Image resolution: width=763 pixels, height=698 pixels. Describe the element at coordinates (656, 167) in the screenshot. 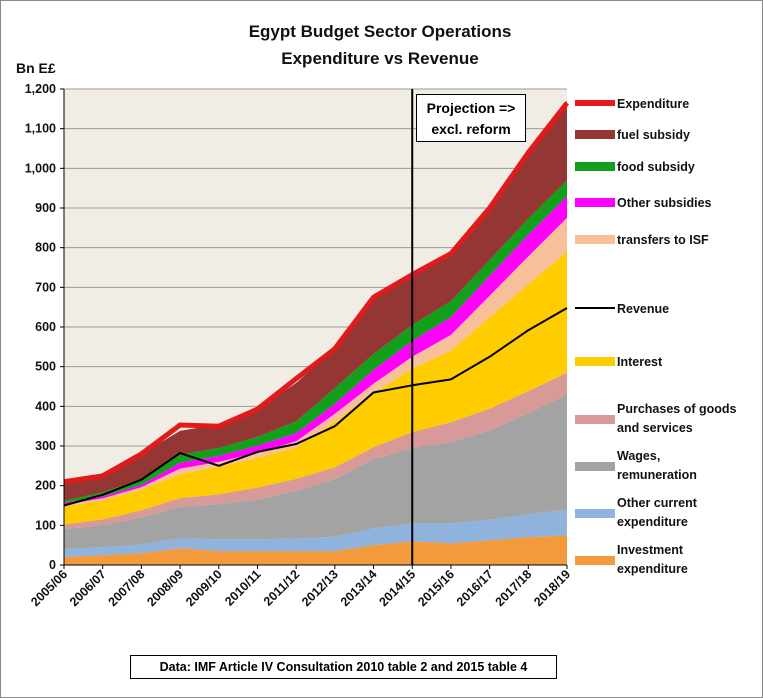

I see `legend-label-food-subsidy: food subsidy` at that location.